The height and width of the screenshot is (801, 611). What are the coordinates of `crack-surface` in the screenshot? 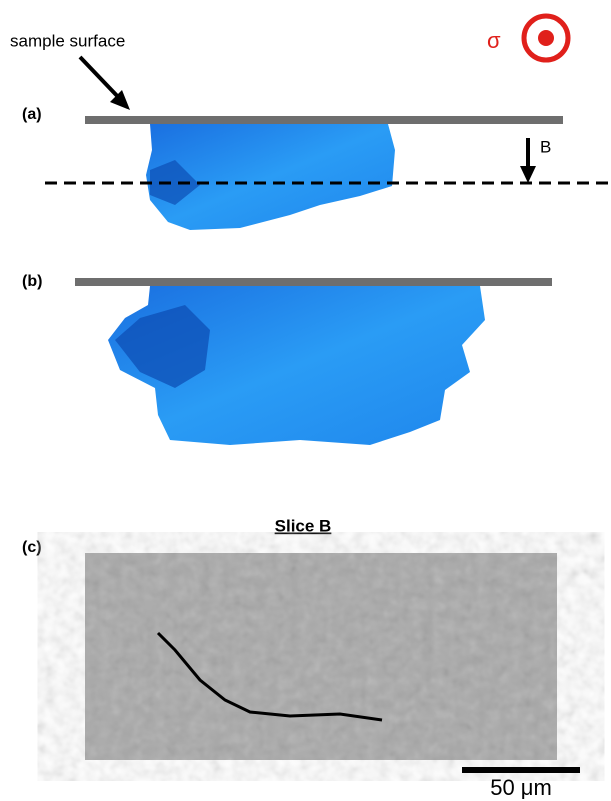 It's located at (270, 177).